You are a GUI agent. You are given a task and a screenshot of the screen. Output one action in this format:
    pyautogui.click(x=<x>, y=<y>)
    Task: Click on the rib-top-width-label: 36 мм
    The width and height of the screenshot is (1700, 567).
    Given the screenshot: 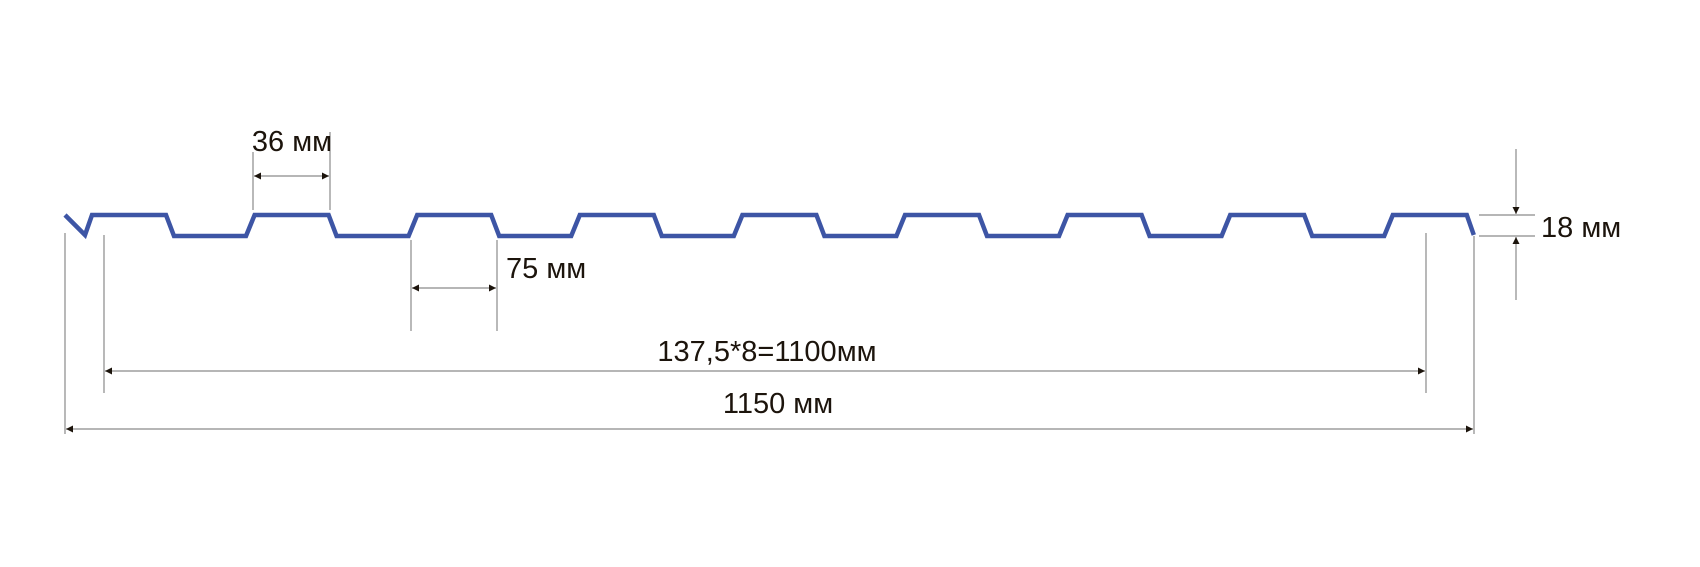 What is the action you would take?
    pyautogui.click(x=292, y=142)
    